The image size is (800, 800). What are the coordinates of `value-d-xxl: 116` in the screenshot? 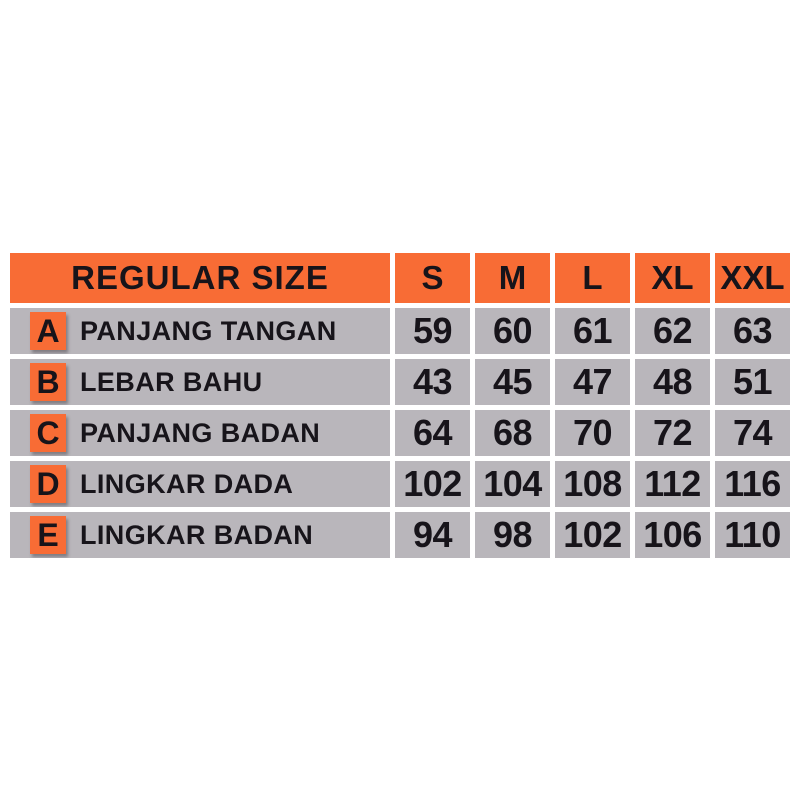 It's located at (752, 484).